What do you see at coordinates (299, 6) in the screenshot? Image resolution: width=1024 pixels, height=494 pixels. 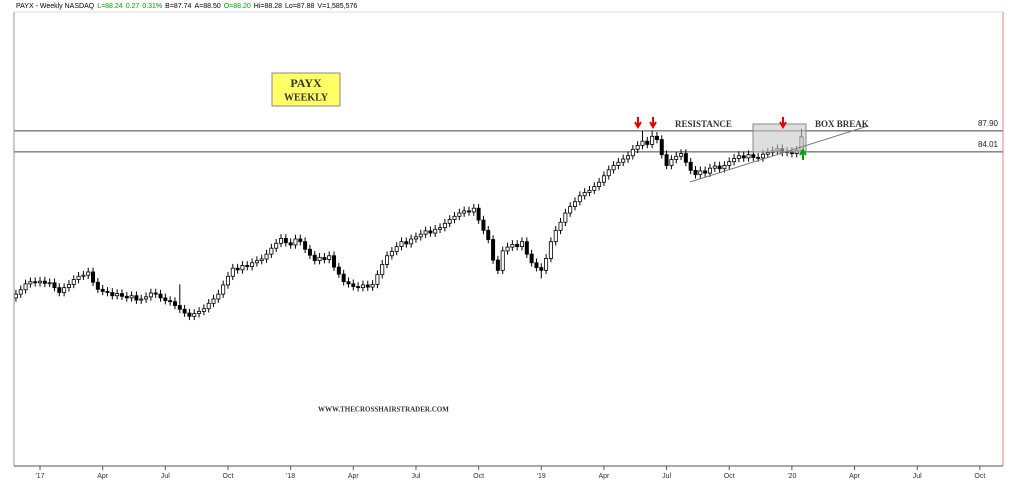 I see `header-item: Lo=87.88` at bounding box center [299, 6].